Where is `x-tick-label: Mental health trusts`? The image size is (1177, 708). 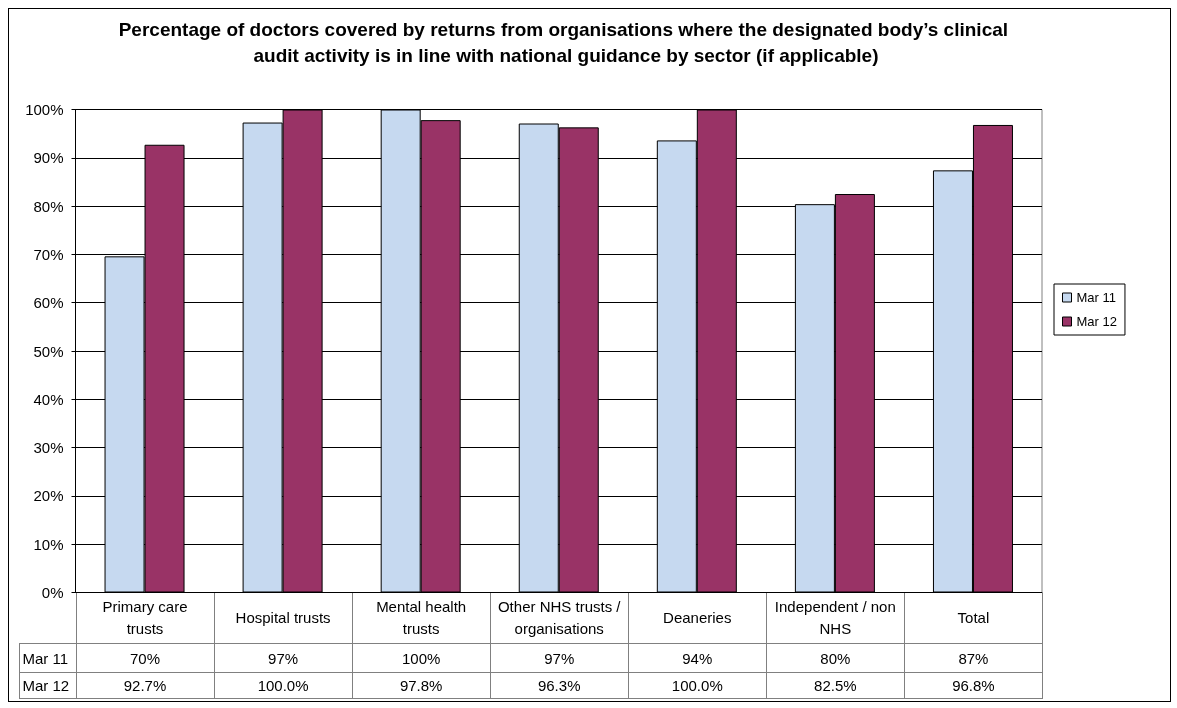
x-tick-label: Mental health trusts is located at coordinates (421, 618).